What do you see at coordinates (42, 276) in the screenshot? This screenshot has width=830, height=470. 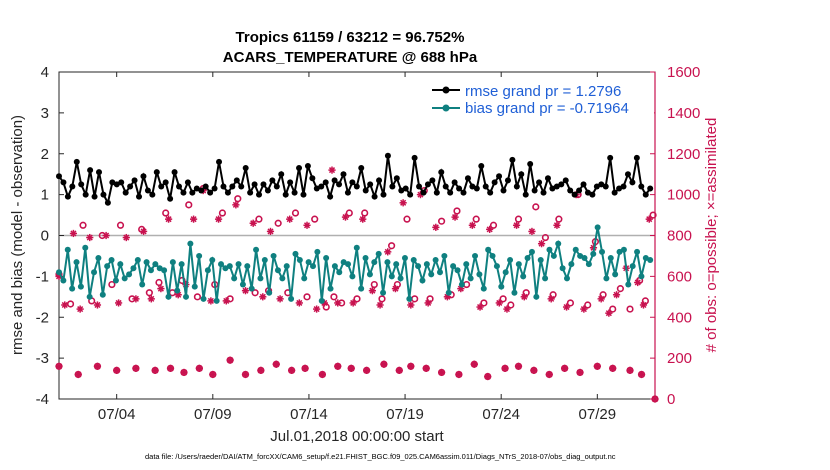 I see `y-tick-label: -1` at bounding box center [42, 276].